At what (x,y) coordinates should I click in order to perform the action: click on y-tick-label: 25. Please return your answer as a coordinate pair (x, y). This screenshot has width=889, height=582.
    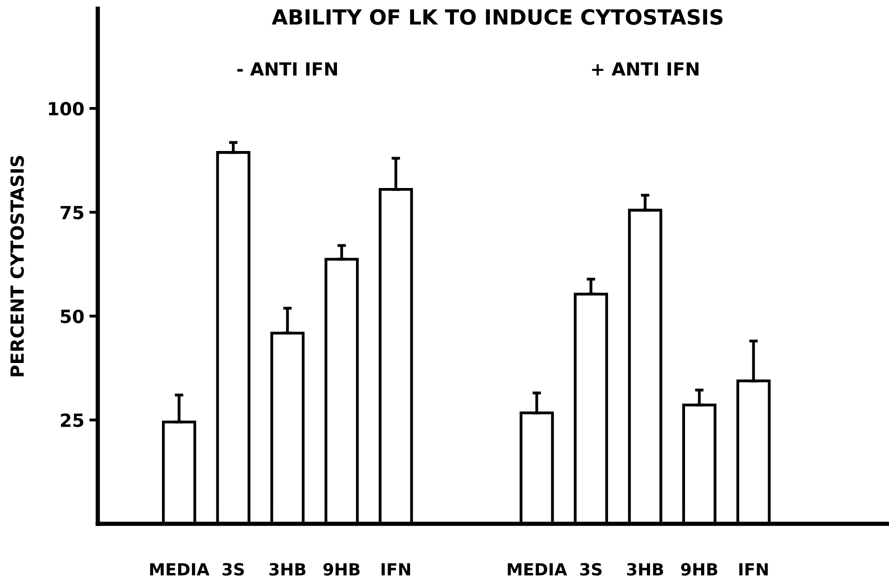
    Looking at the image, I should click on (72, 420).